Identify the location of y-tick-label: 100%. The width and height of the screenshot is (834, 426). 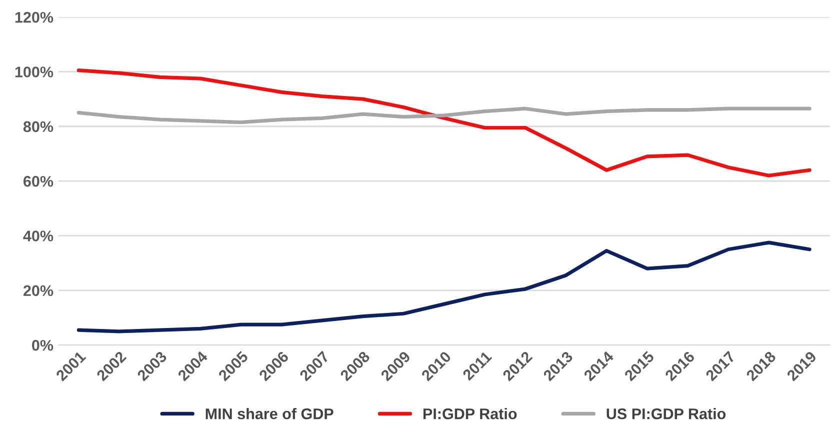
(34, 72).